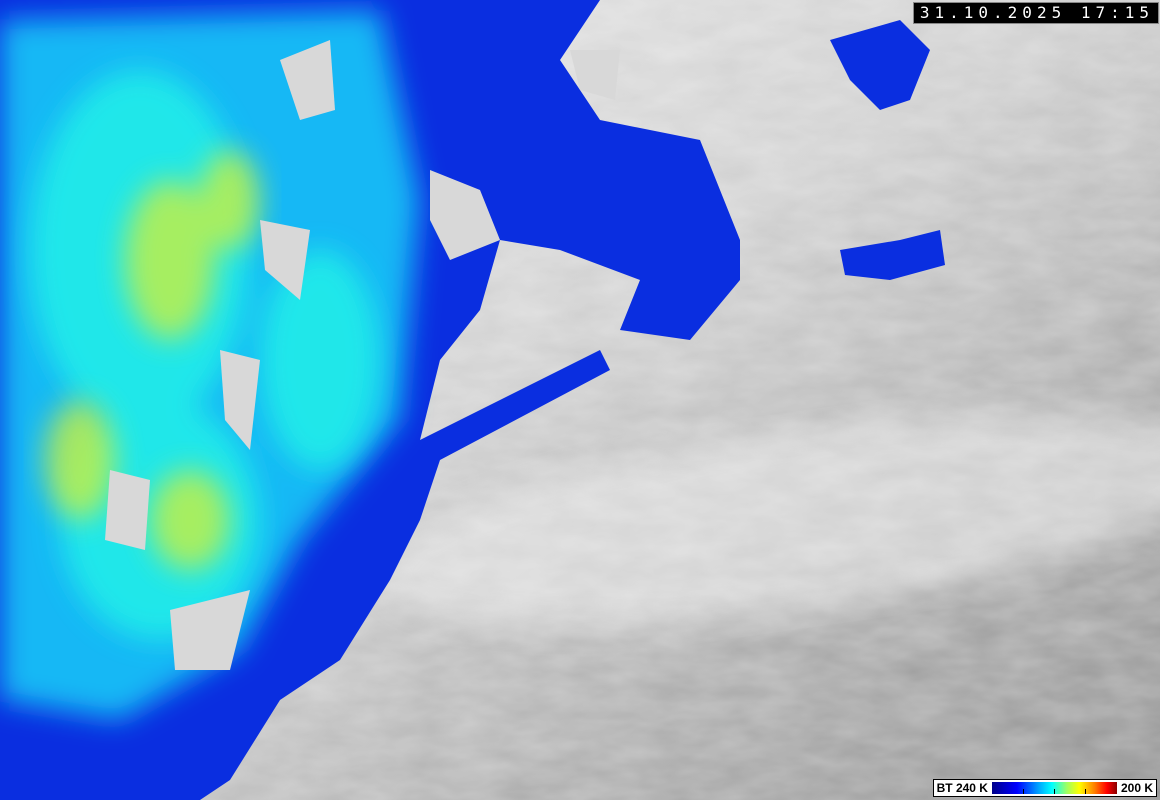 Image resolution: width=1160 pixels, height=800 pixels. I want to click on colorbar, so click(1054, 788).